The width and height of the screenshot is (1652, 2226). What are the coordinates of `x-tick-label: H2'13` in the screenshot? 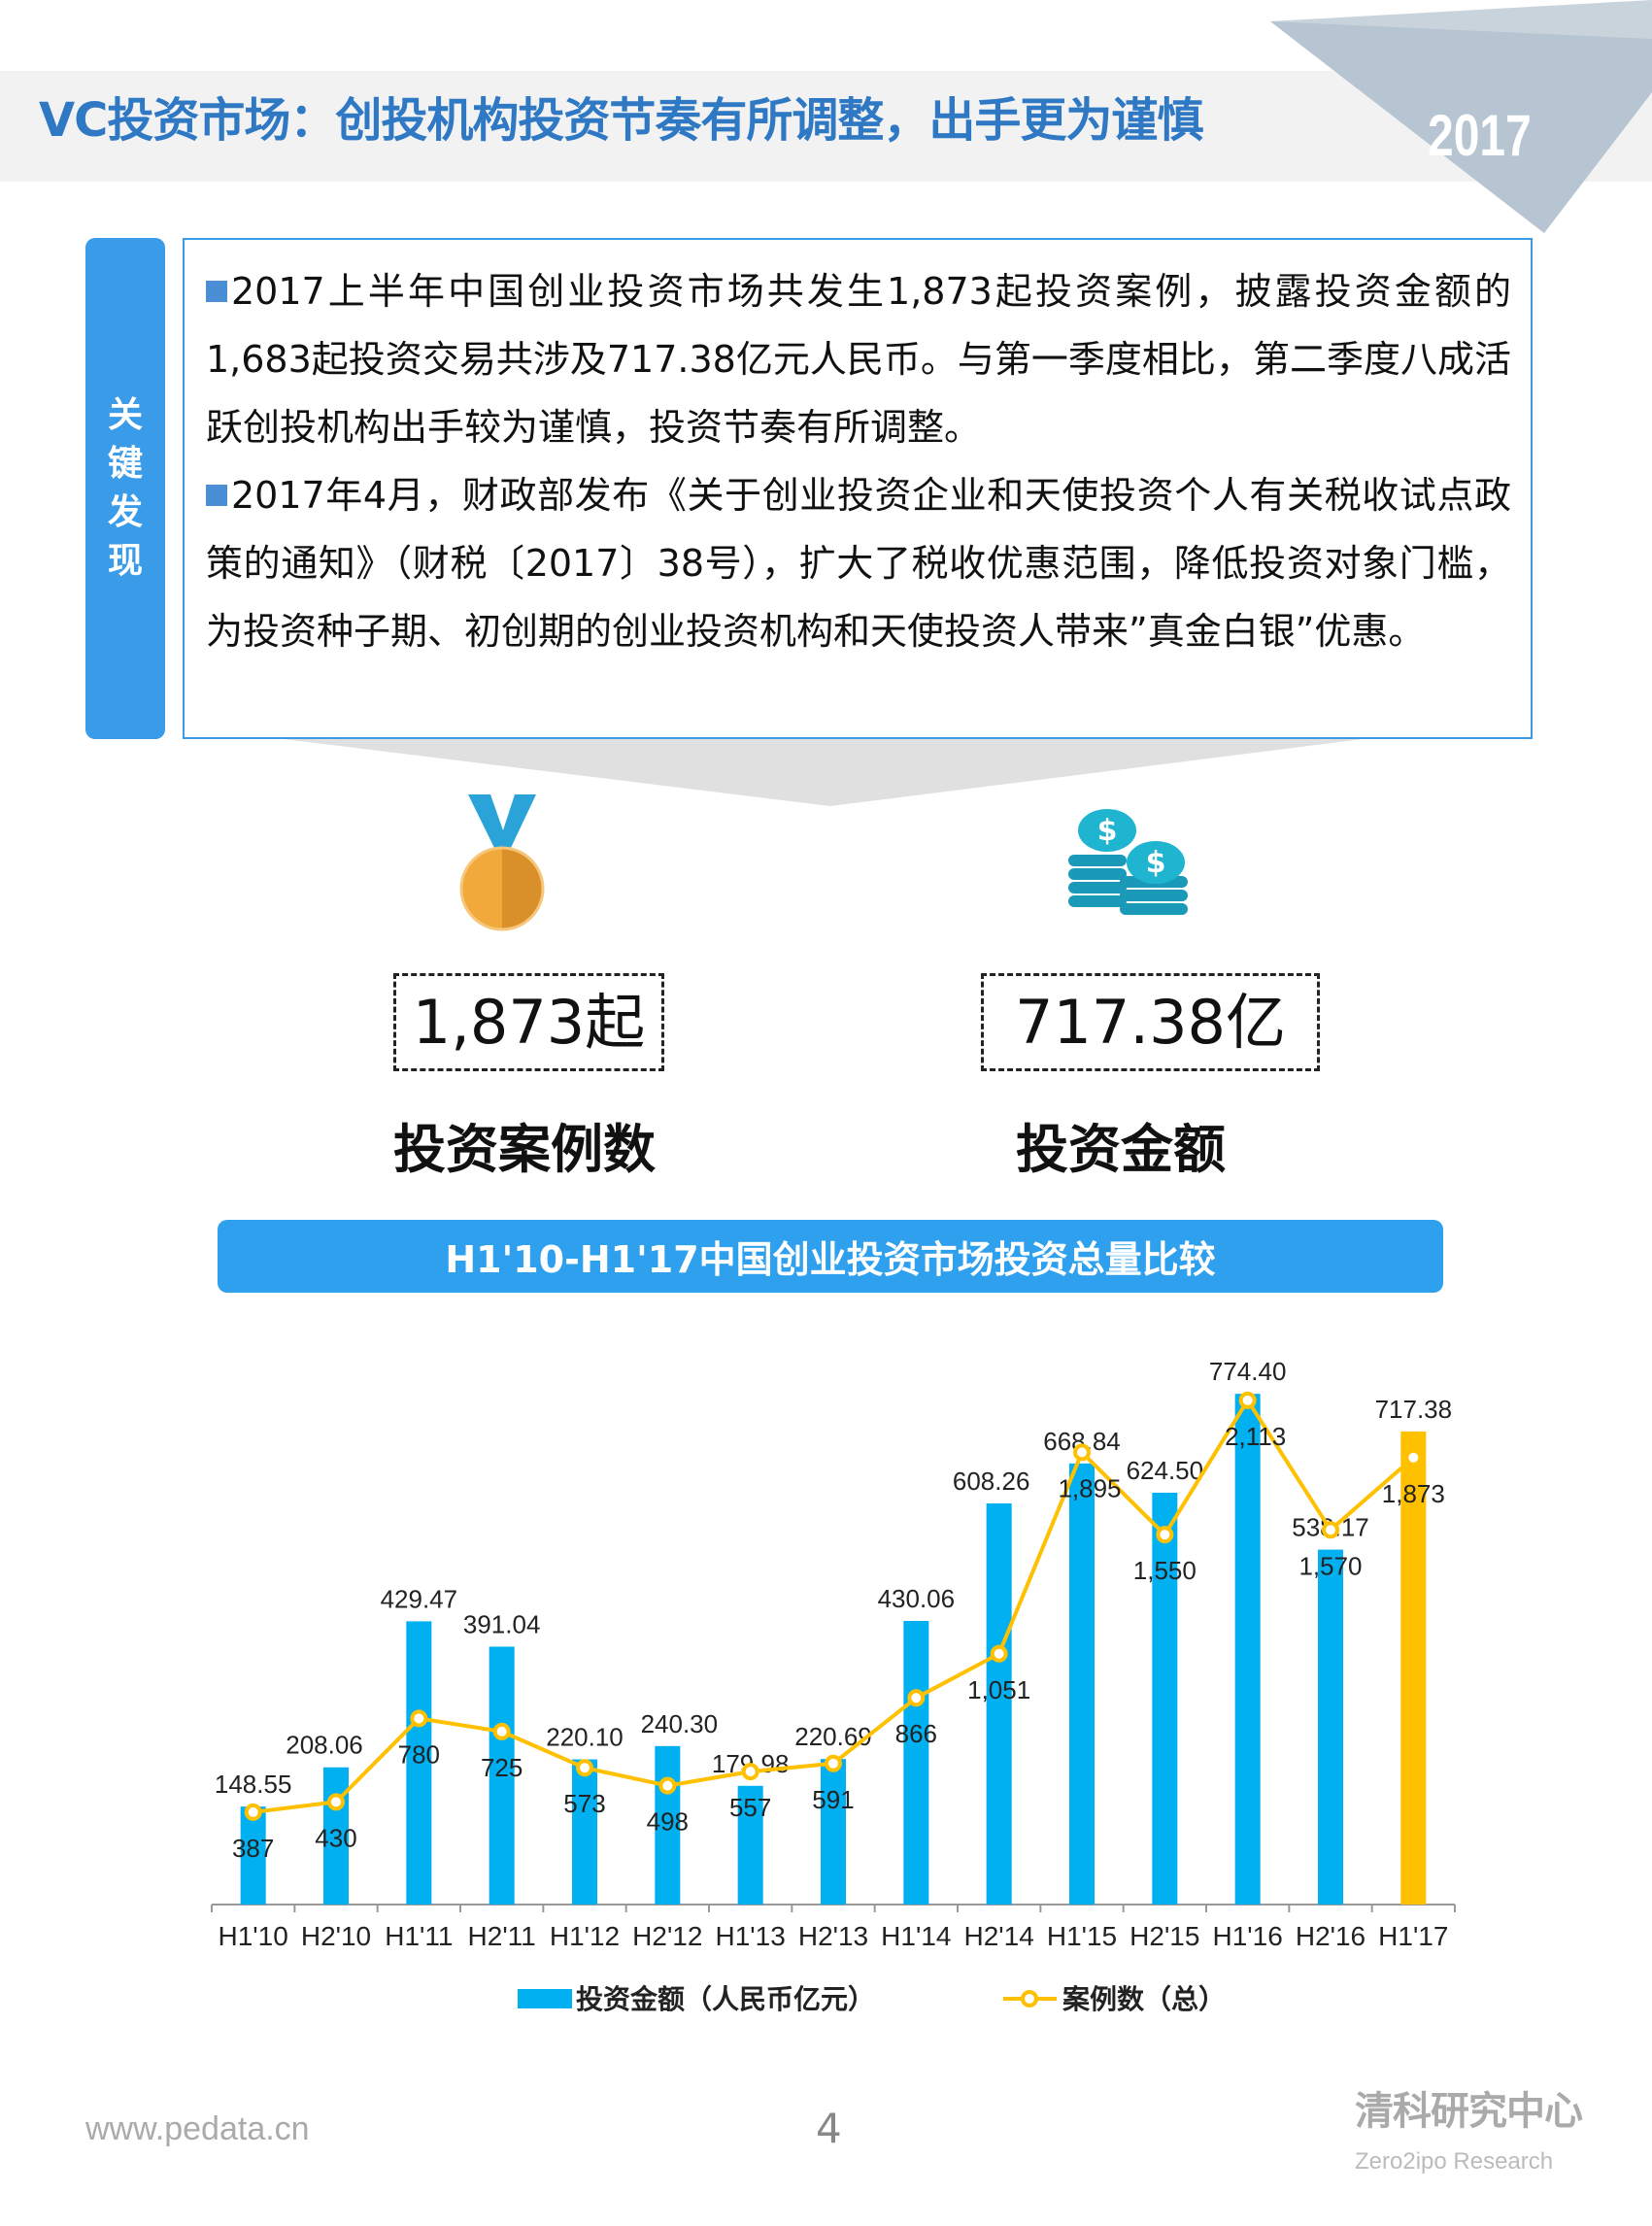 It's located at (833, 1936).